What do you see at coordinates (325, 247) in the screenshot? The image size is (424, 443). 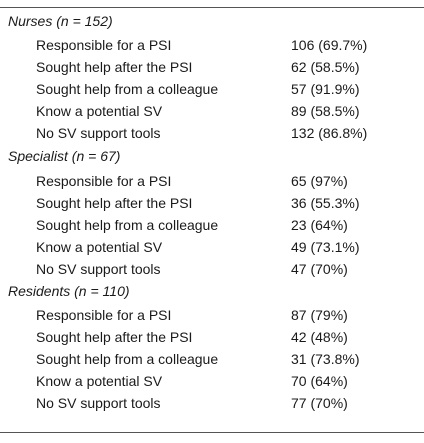 I see `row-value: 49 (73.1%)` at bounding box center [325, 247].